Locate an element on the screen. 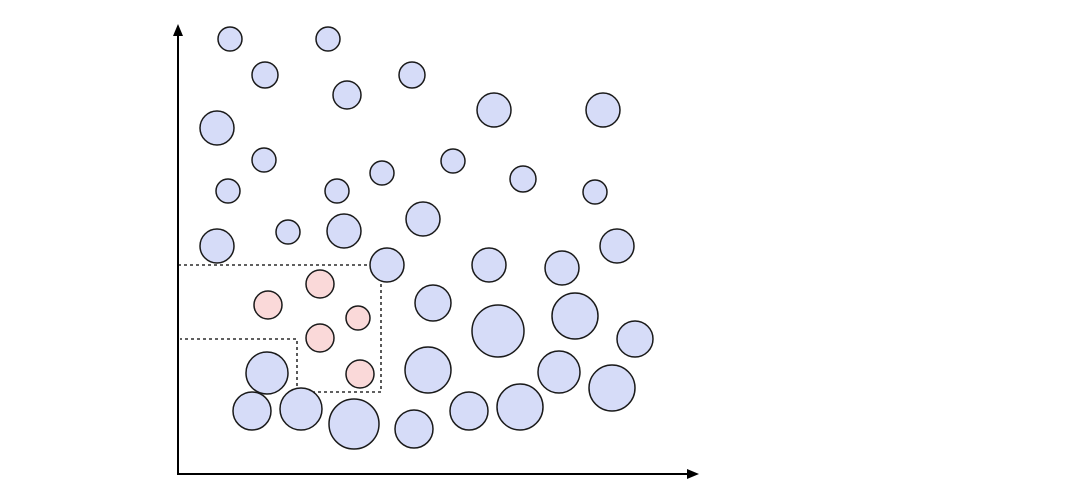 The width and height of the screenshot is (1080, 495). pink-points is located at coordinates (314, 329).